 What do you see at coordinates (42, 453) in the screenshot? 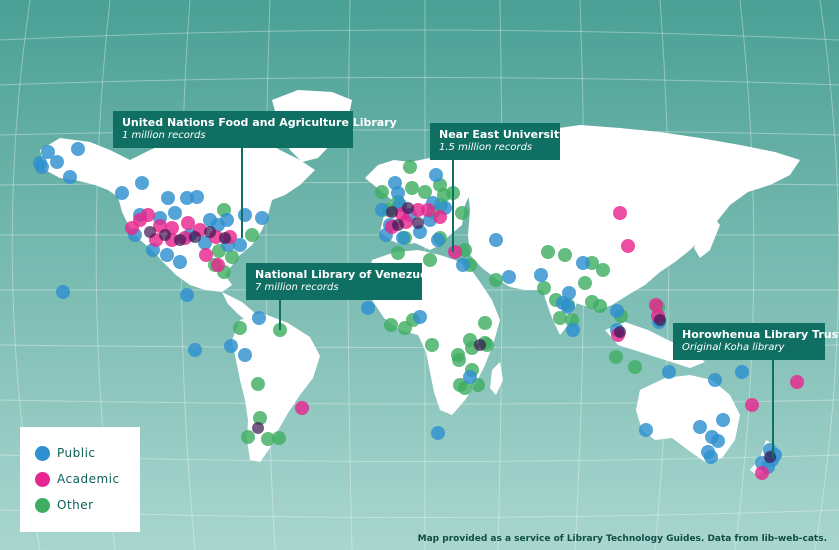
I see `legend-dot-public` at bounding box center [42, 453].